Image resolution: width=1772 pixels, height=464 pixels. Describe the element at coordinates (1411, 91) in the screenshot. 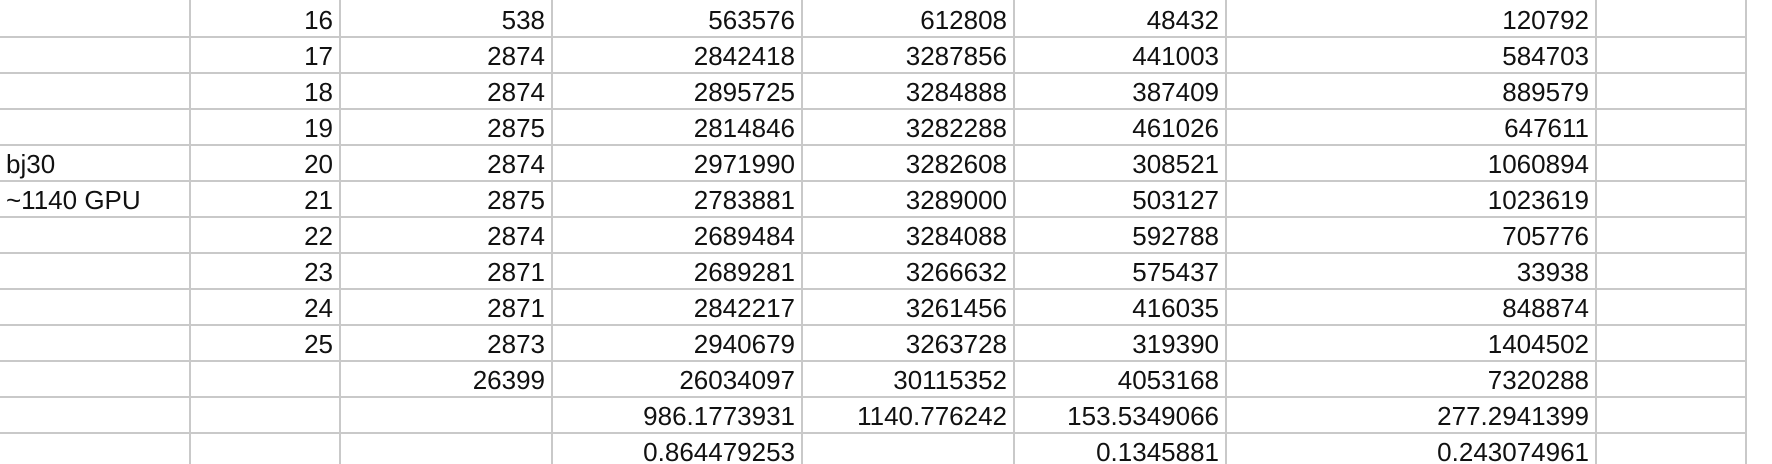

I see `cell-c5: 889579` at that location.